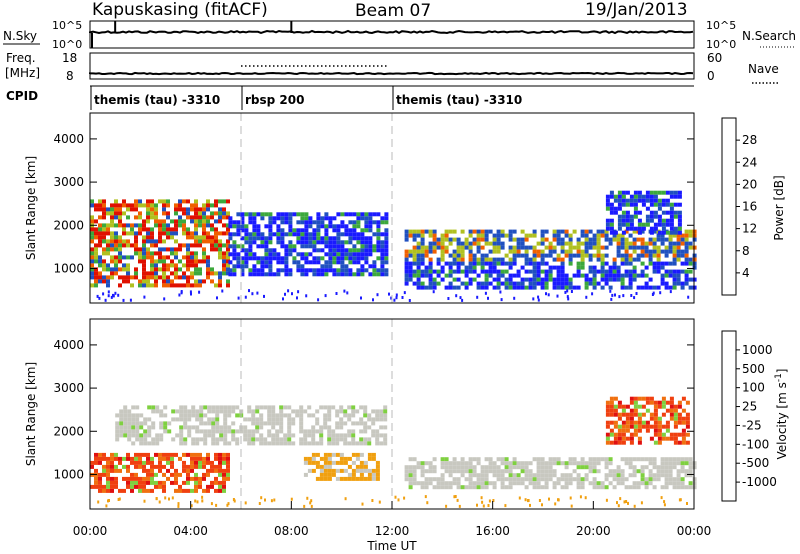  Describe the element at coordinates (20, 36) in the screenshot. I see `nsky-label: N.Sky` at that location.